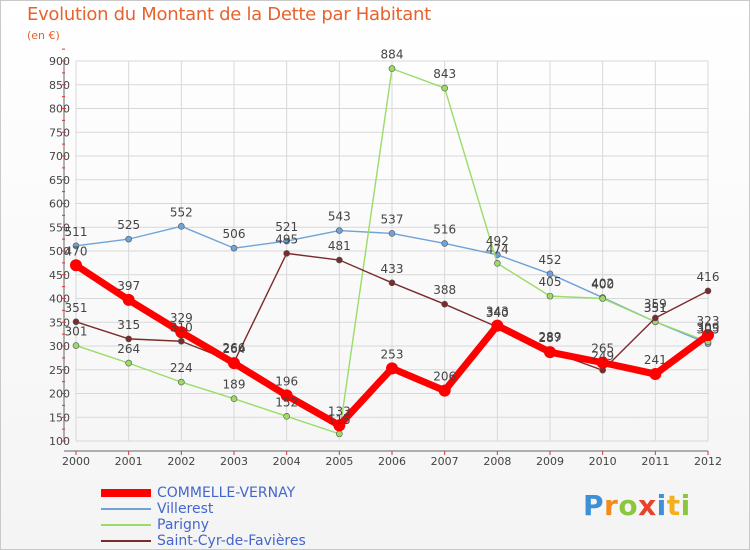 This screenshot has width=750, height=550. What do you see at coordinates (647, 505) in the screenshot?
I see `logo-letter: x` at bounding box center [647, 505].